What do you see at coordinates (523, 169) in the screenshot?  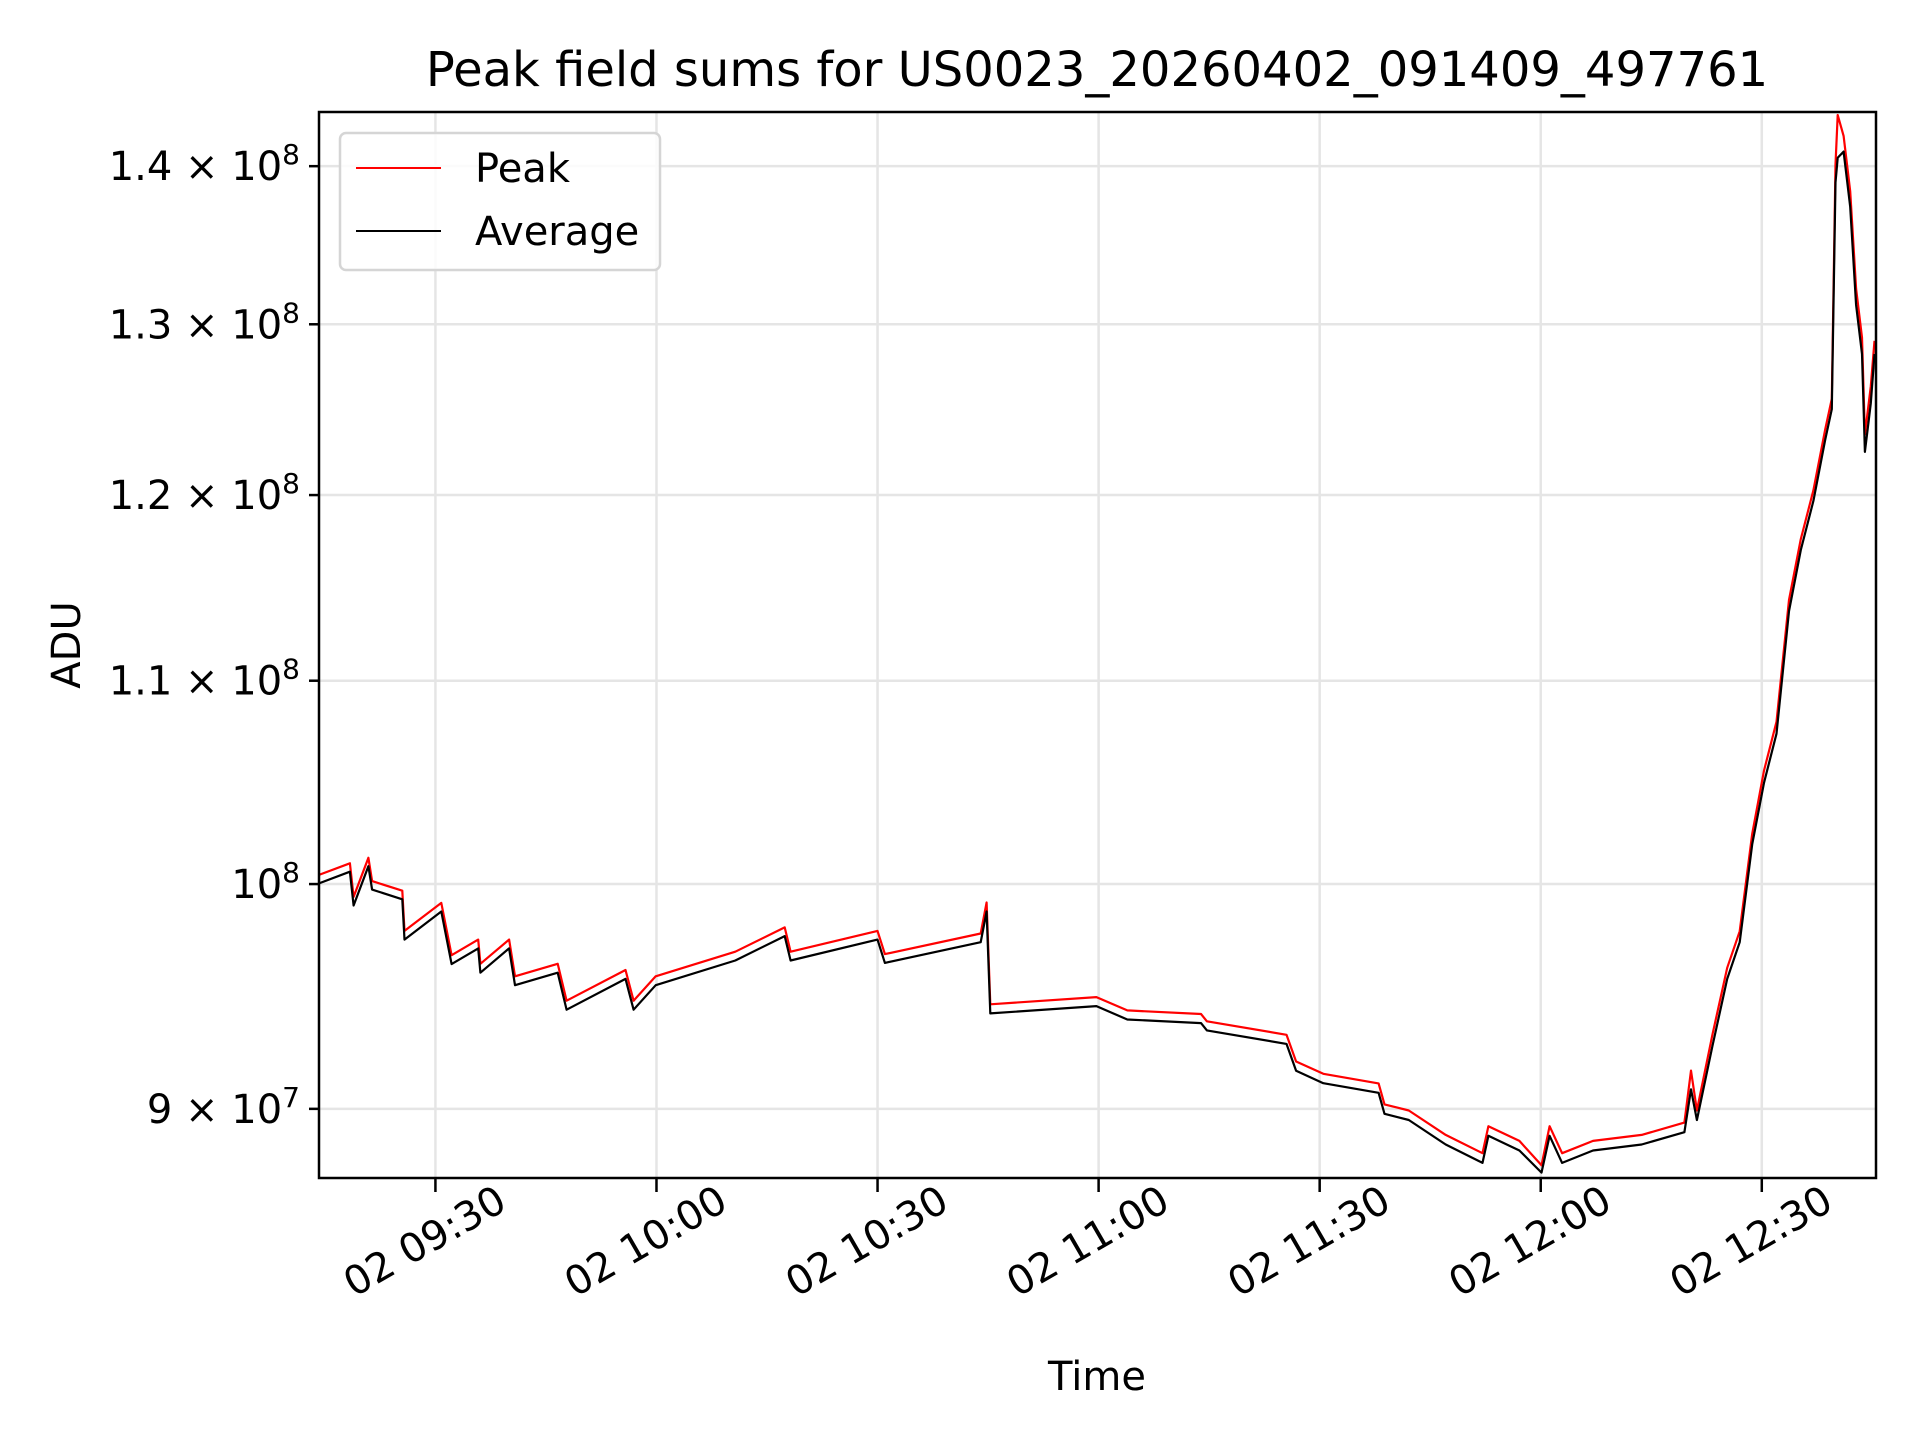 I see `legend-label-peak: Peak` at bounding box center [523, 169].